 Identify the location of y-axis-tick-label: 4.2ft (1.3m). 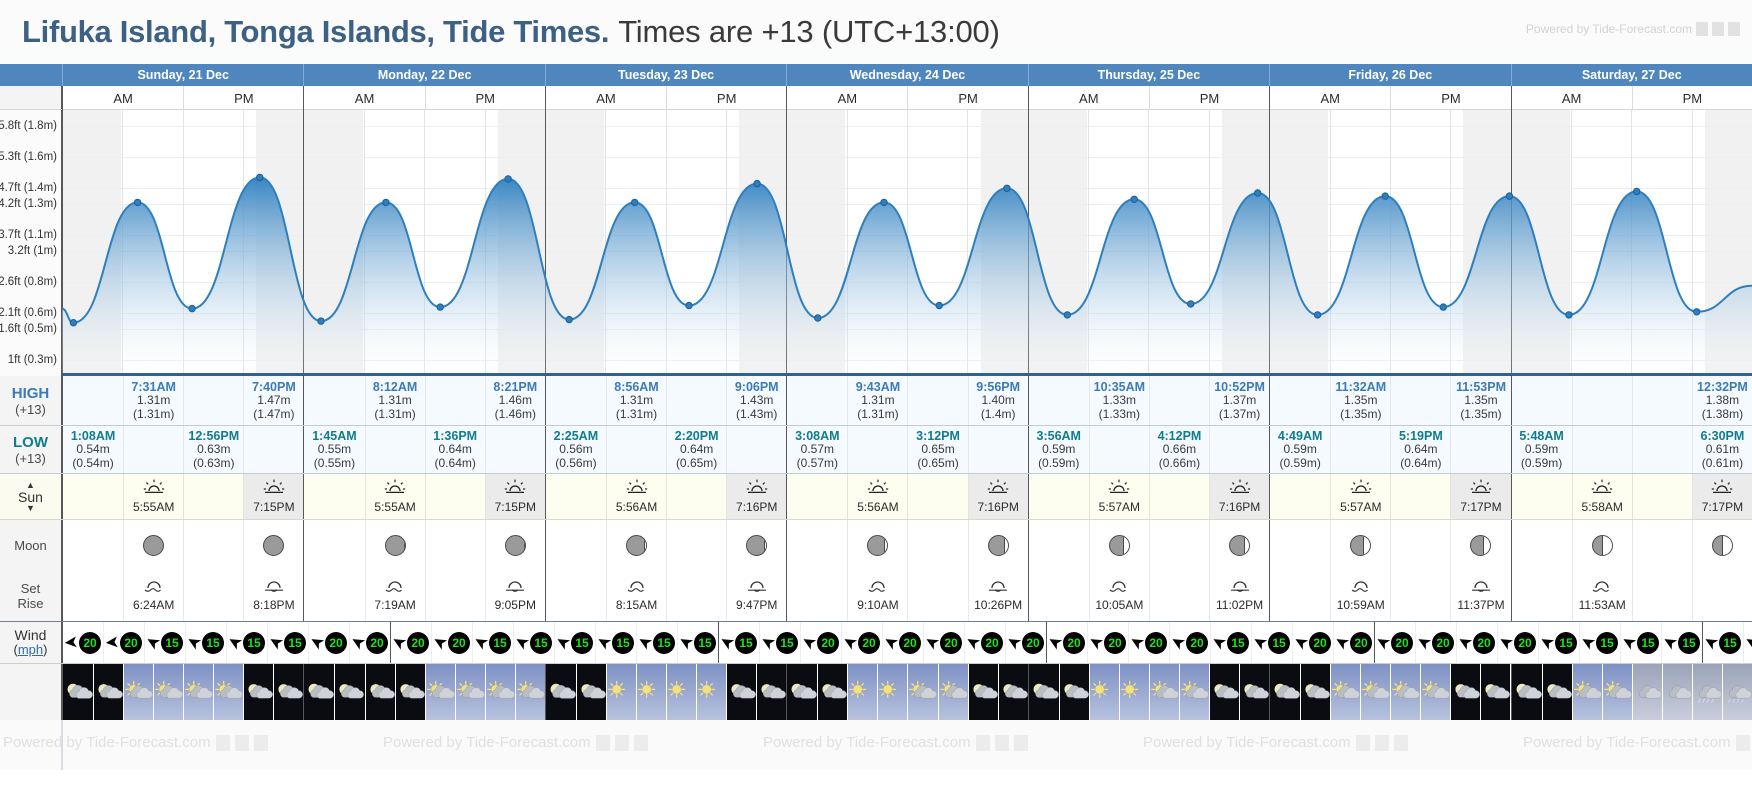
(28, 203).